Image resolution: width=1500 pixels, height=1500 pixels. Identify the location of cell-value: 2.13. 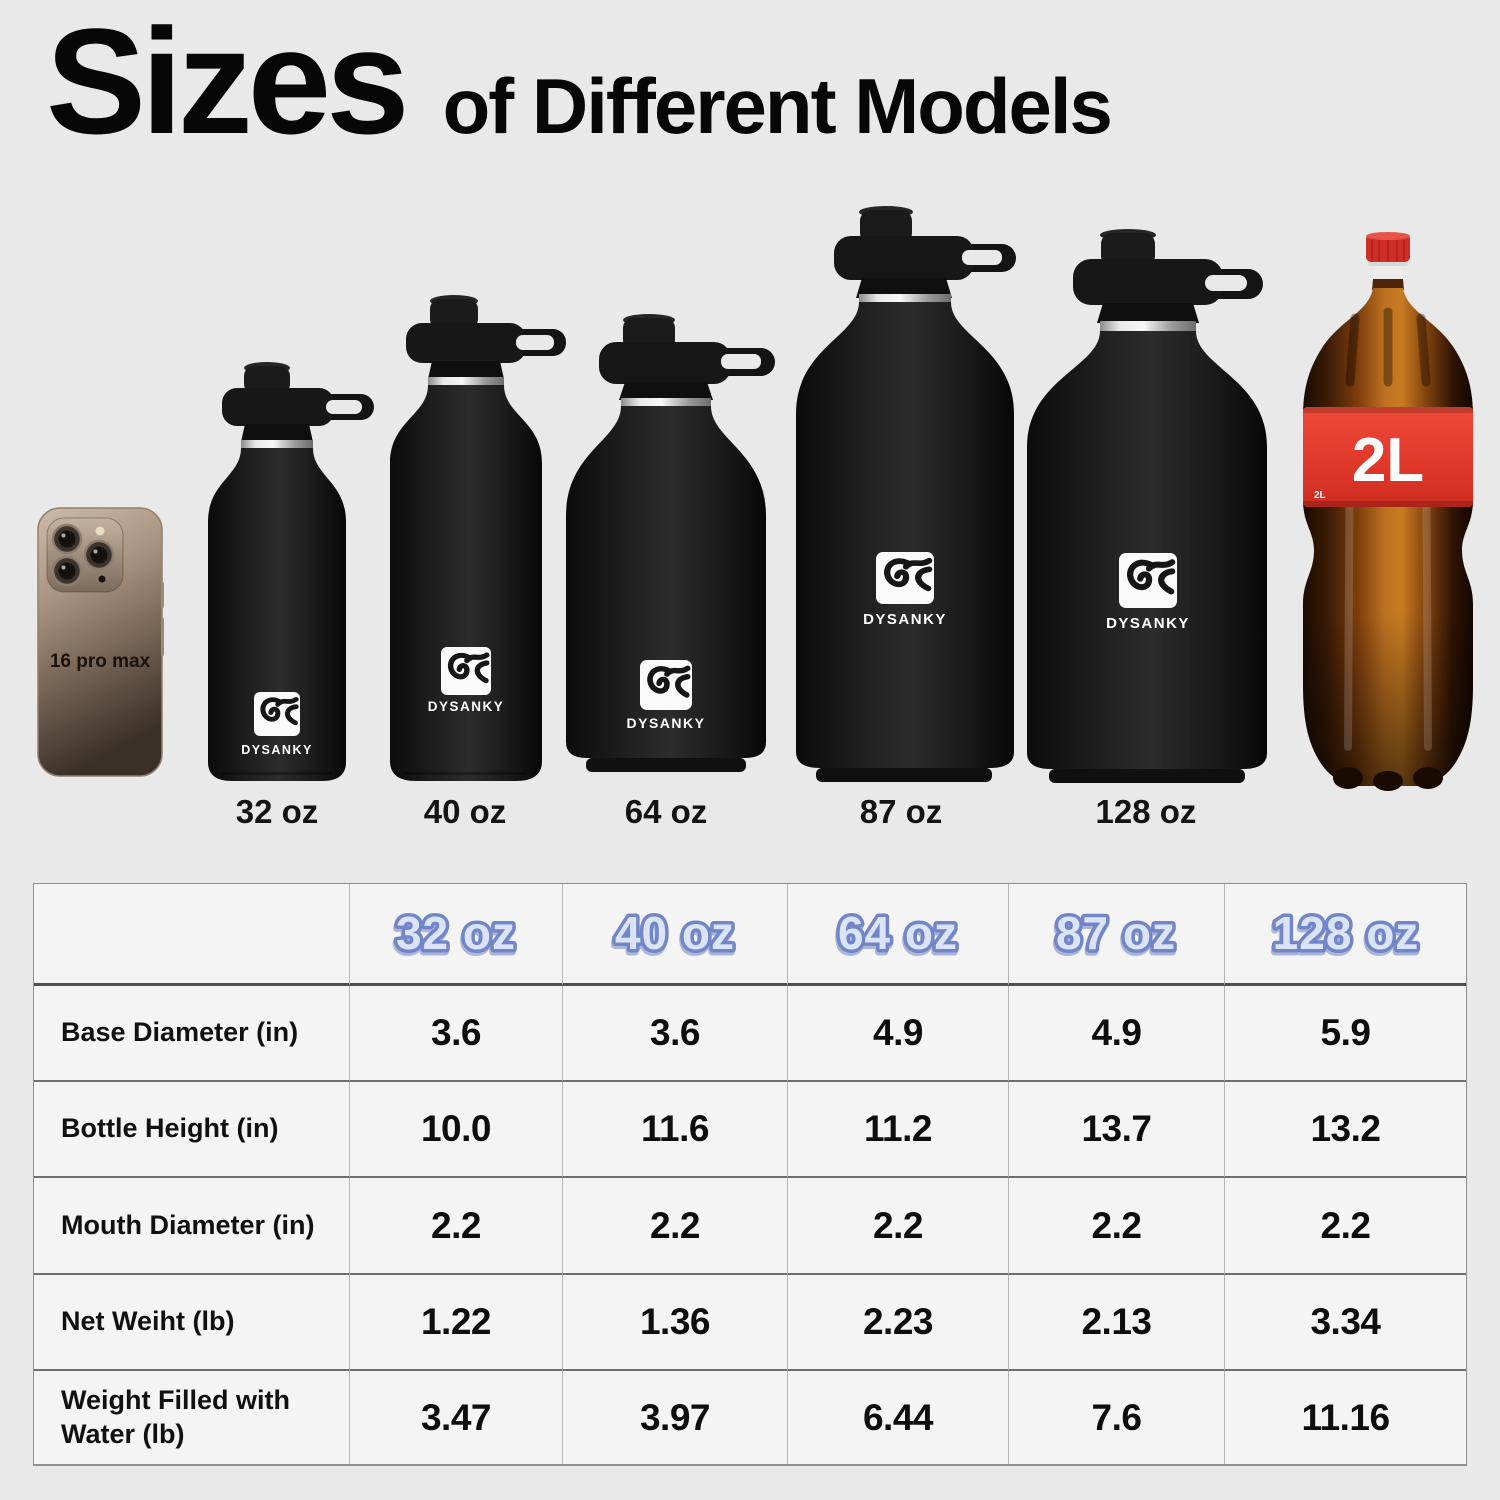
(1117, 1323).